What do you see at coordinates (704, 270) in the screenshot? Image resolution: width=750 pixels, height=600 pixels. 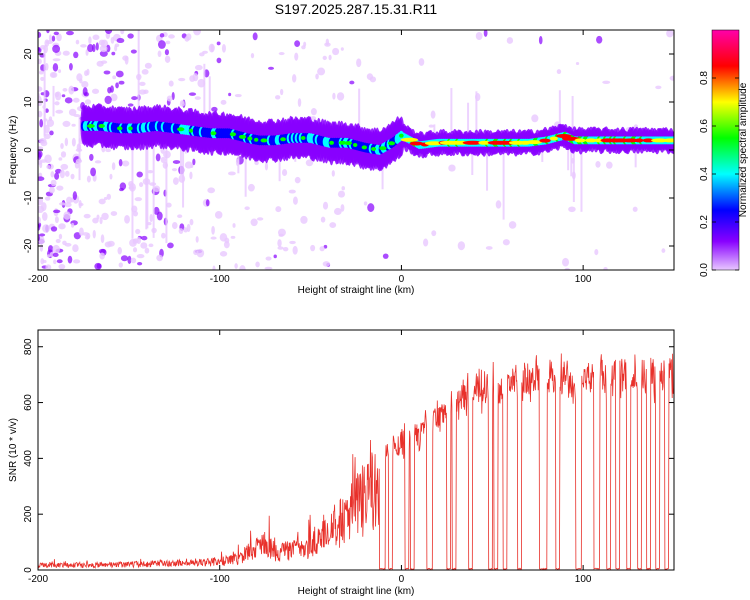 I see `colorbar-tick-label: 0.0` at bounding box center [704, 270].